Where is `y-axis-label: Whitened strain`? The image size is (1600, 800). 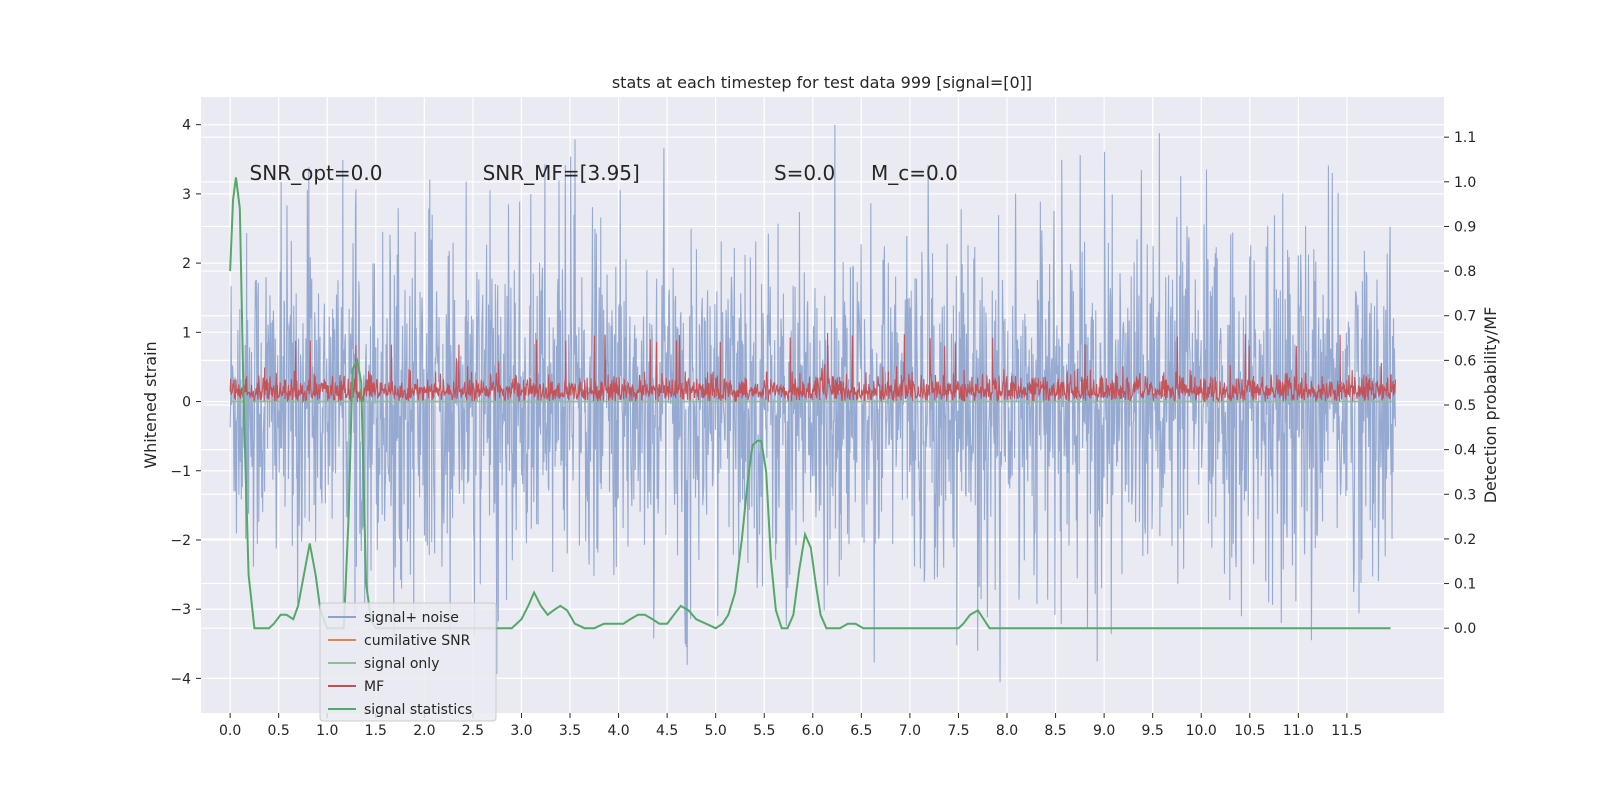
y-axis-label: Whitened strain is located at coordinates (150, 404).